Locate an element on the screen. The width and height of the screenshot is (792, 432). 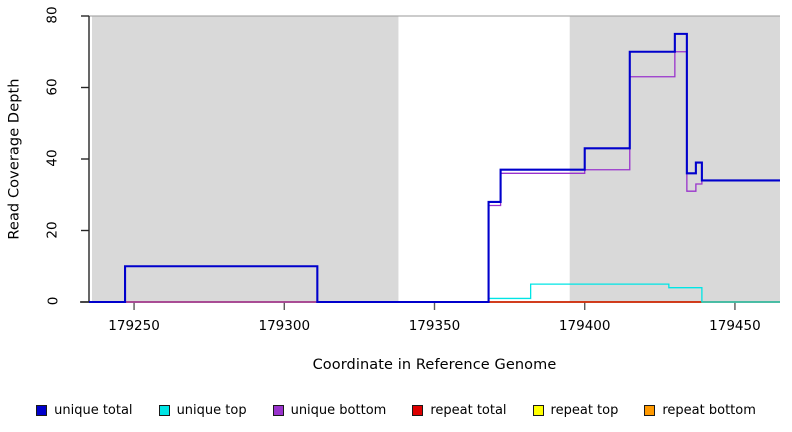
legend-label: unique top is located at coordinates (211, 410).